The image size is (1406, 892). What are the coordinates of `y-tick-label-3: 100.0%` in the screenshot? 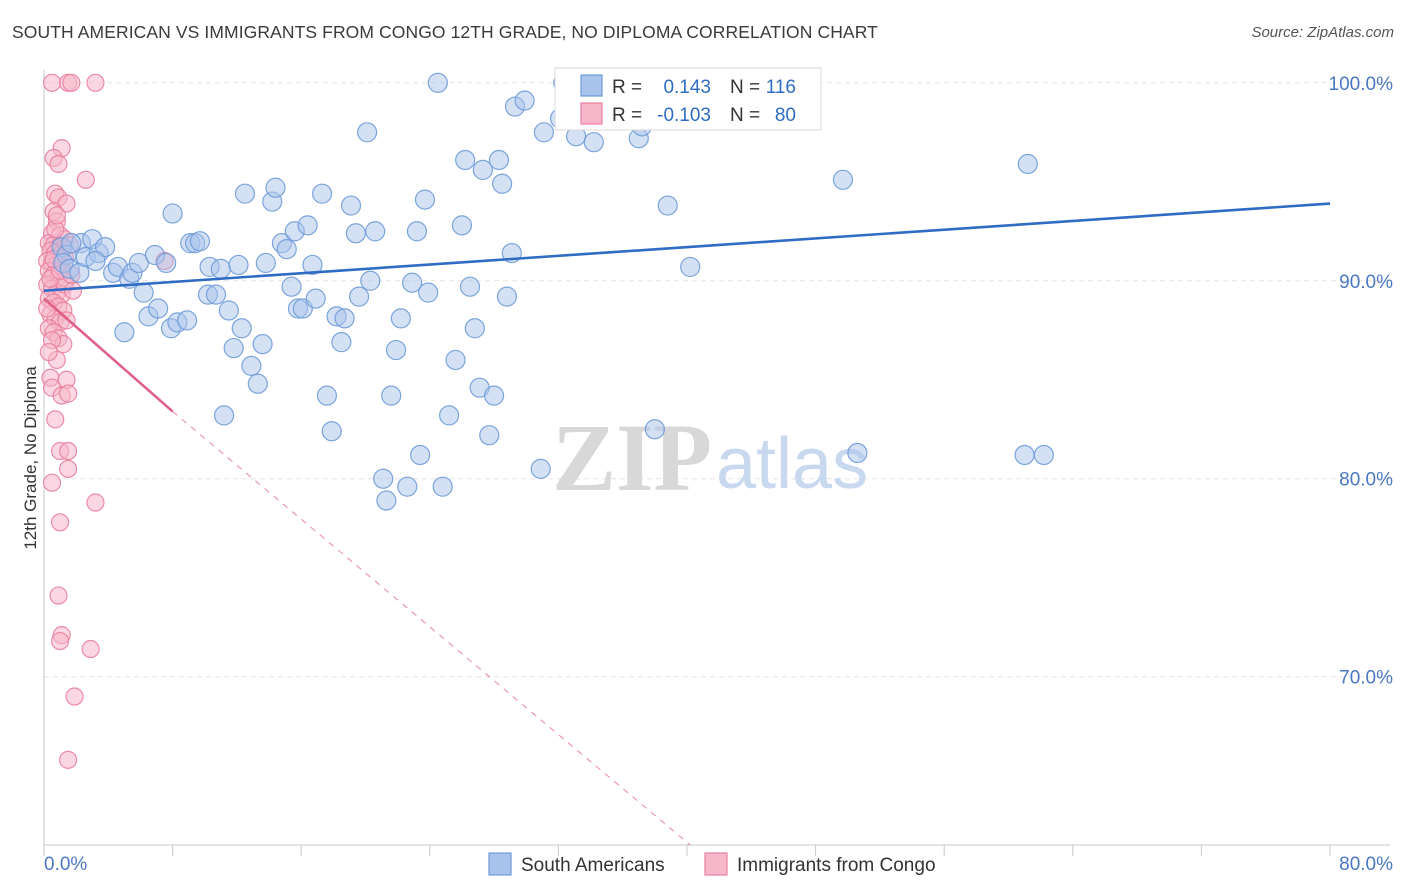 It's located at (1361, 84).